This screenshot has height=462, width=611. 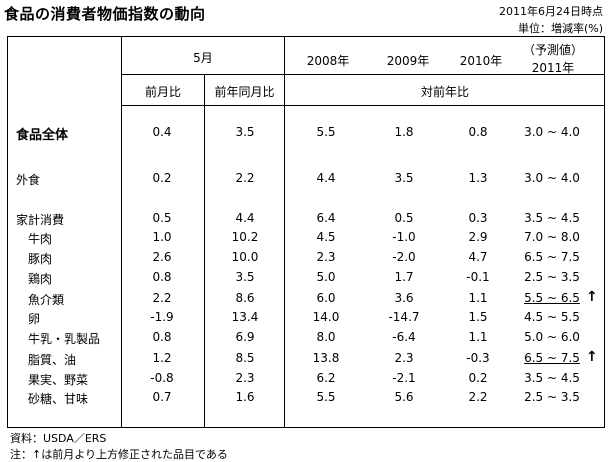 I want to click on table-cell: 3.6, so click(x=404, y=298).